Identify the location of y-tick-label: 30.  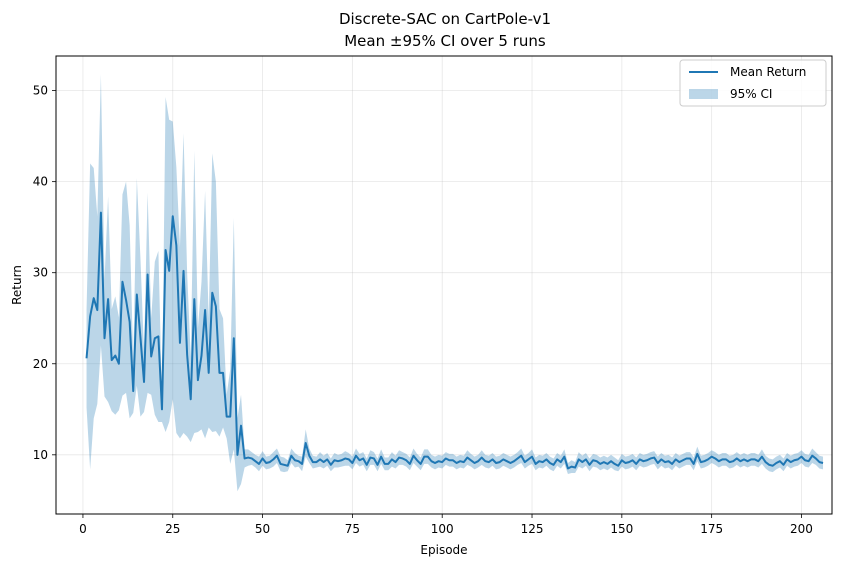
(40, 273).